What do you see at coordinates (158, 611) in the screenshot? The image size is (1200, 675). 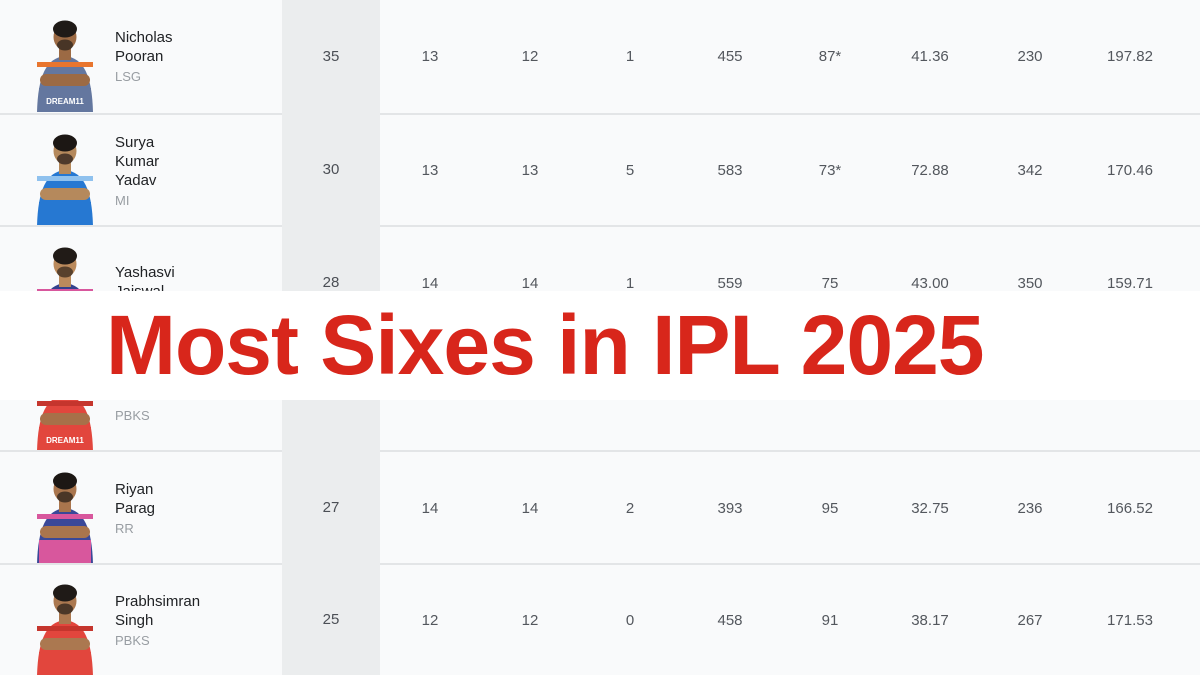 I see `player-name: Prabhsimran Singh` at bounding box center [158, 611].